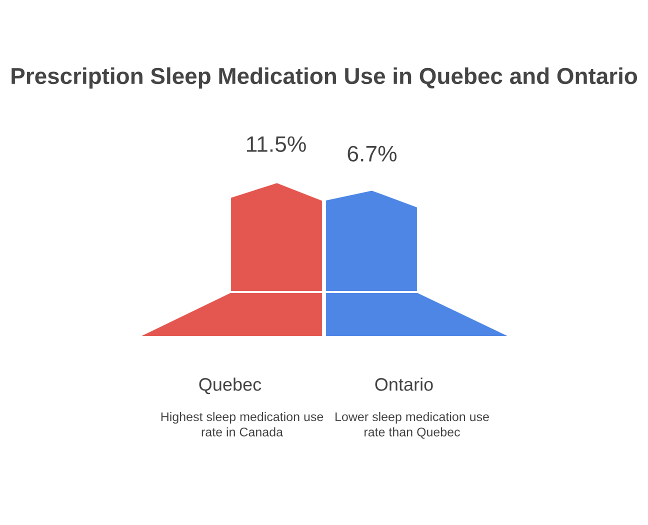 Image resolution: width=648 pixels, height=525 pixels. Describe the element at coordinates (276, 144) in the screenshot. I see `data-label: 11.5%` at that location.